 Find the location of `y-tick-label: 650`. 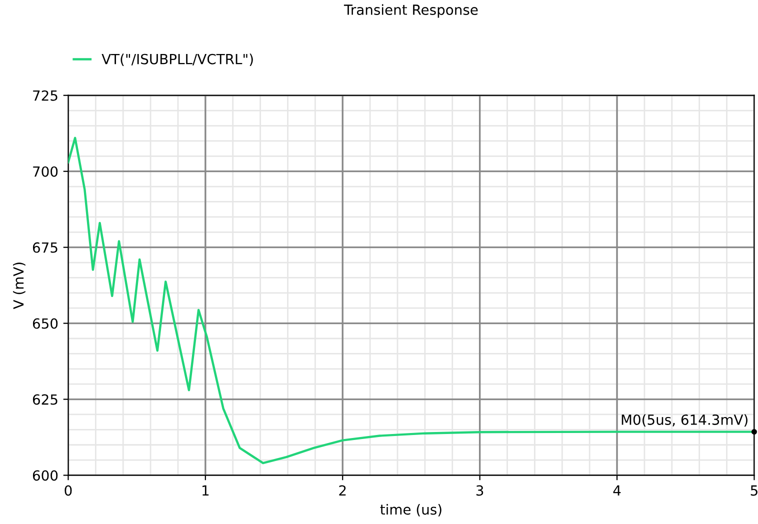

y-tick-label: 650 is located at coordinates (45, 323).